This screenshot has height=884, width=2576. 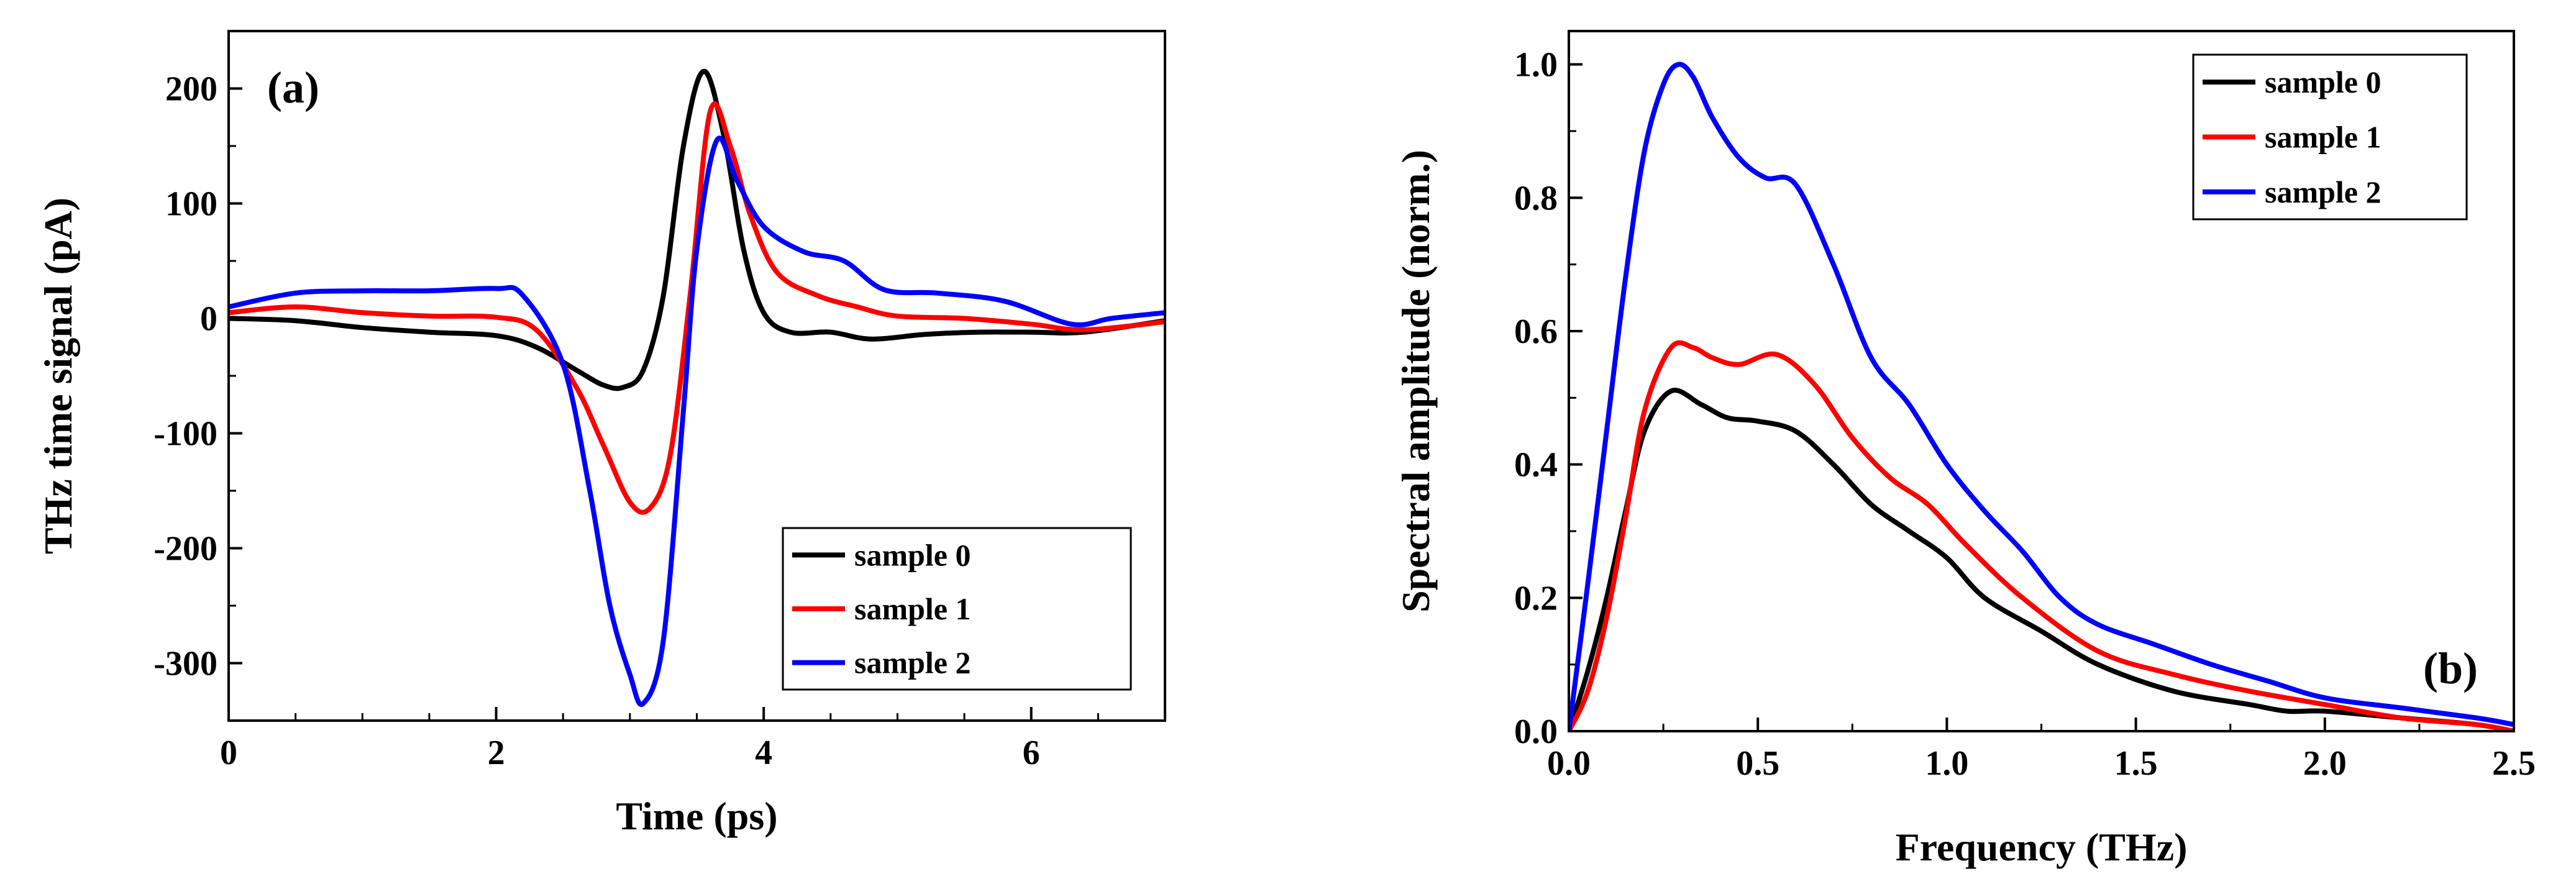 What do you see at coordinates (1946, 763) in the screenshot?
I see `x-tick-label: 1.0` at bounding box center [1946, 763].